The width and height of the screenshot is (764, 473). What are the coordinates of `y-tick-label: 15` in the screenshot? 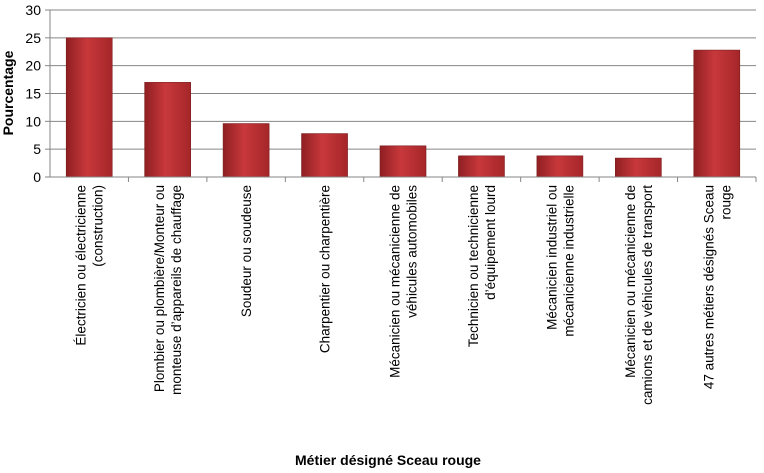 It's located at (33, 94).